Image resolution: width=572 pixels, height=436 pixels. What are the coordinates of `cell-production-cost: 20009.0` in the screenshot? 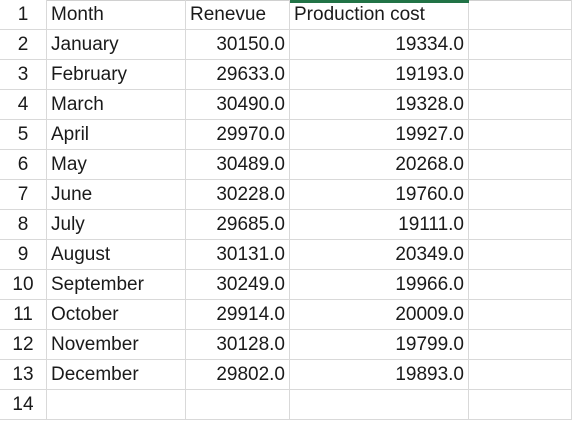 It's located at (379, 314).